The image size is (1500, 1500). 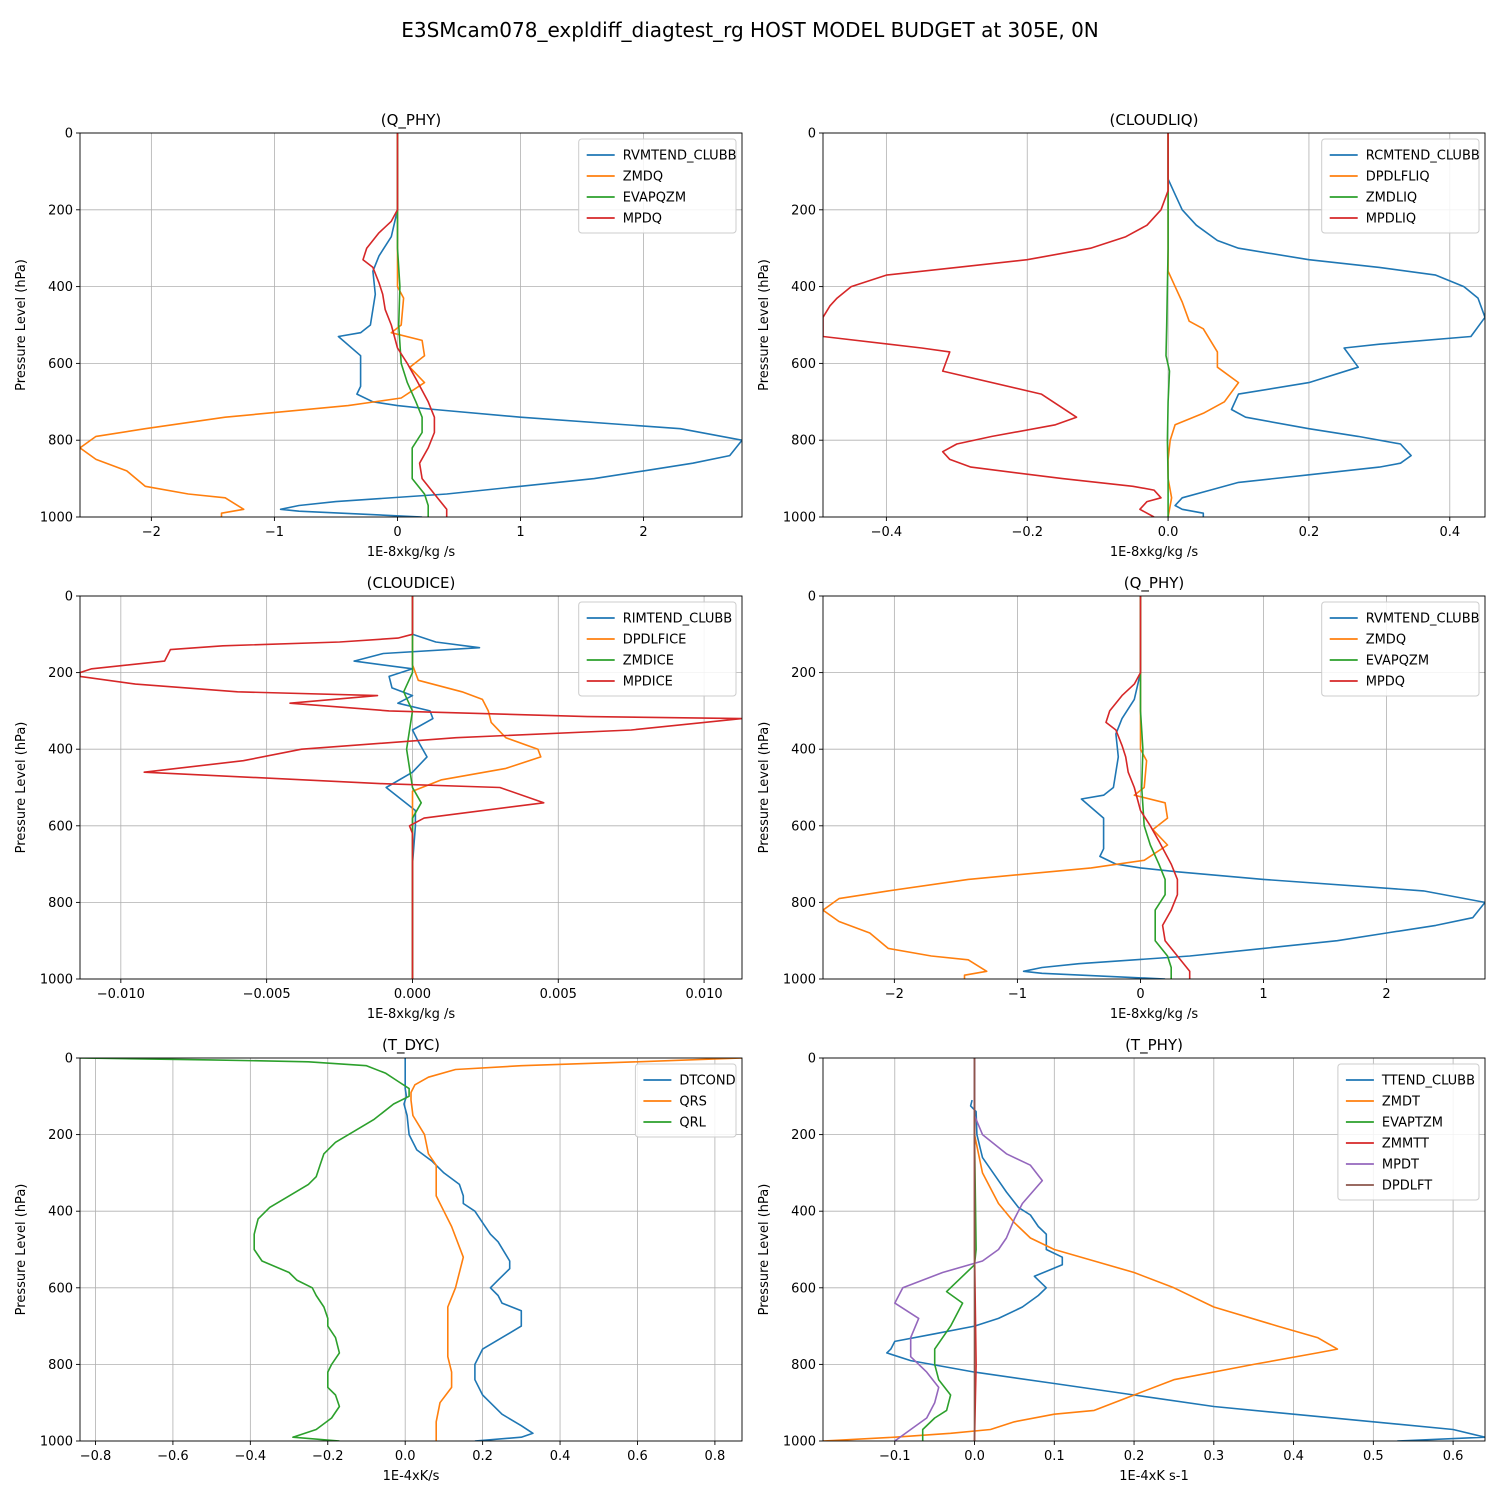 I want to click on legend-label: MPDQ, so click(x=642, y=219).